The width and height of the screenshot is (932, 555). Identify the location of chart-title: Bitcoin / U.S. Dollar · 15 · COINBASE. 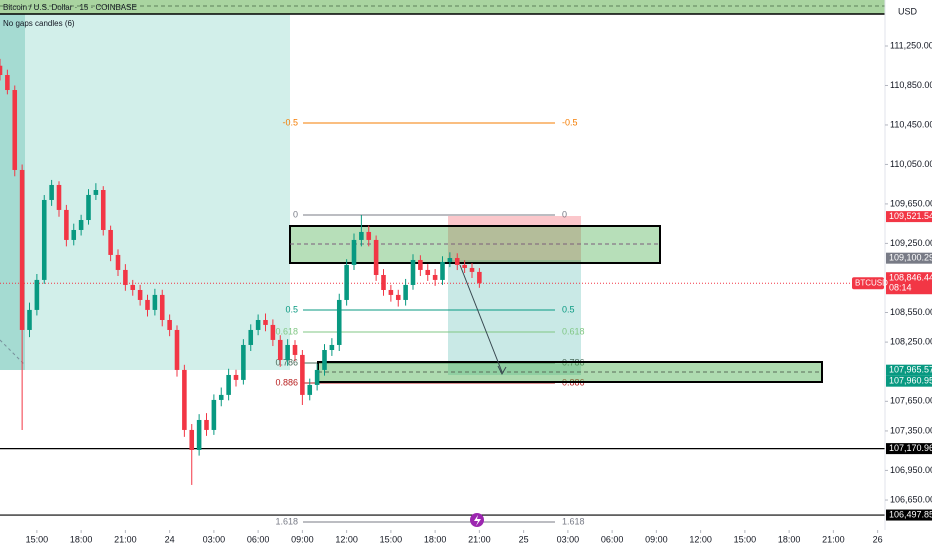
(70, 7).